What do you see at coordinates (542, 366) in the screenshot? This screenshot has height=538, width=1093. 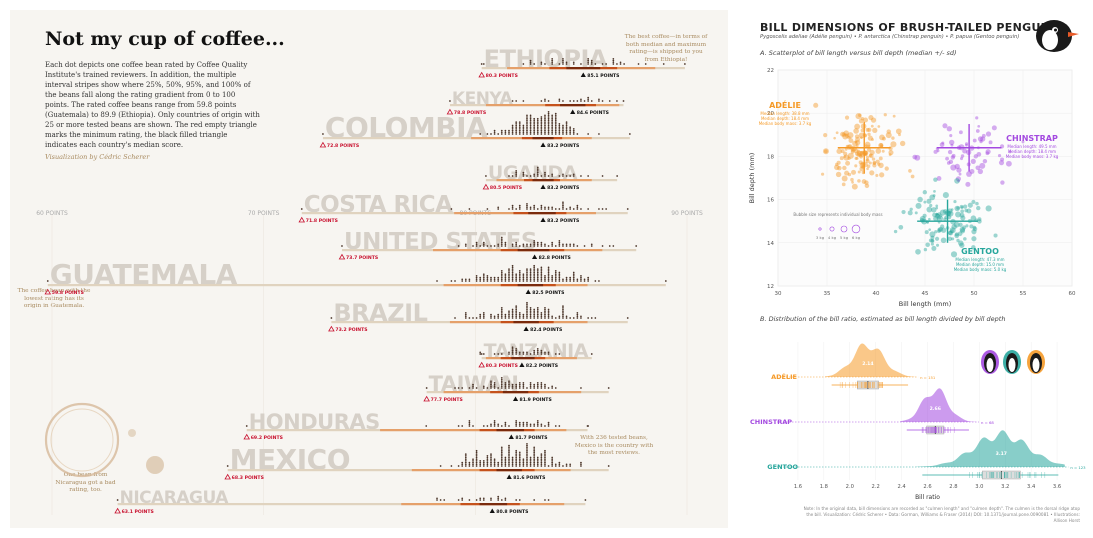 I see `median-label: 82.2 POINTS` at bounding box center [542, 366].